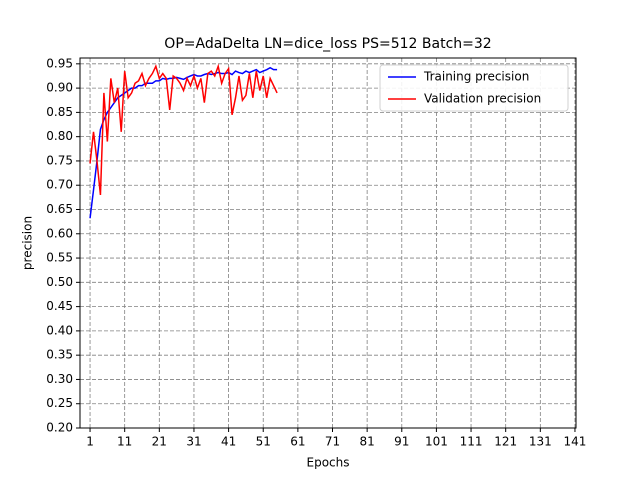 This screenshot has height=480, width=640. Describe the element at coordinates (59, 112) in the screenshot. I see `y-tick-label: 0.85` at that location.